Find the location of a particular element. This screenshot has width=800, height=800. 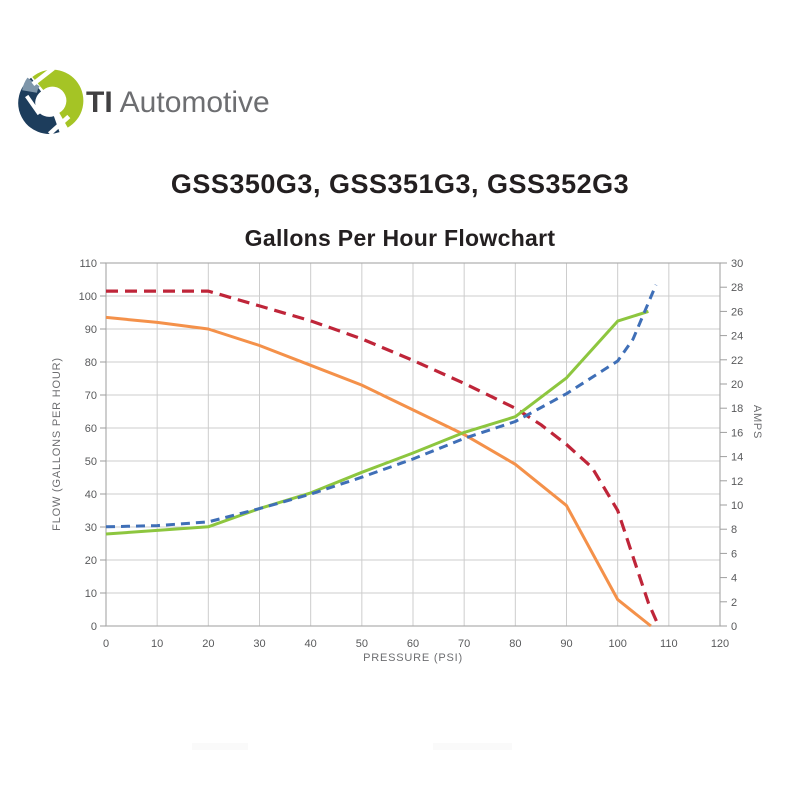

y-right-tick-label: 12 is located at coordinates (737, 482).